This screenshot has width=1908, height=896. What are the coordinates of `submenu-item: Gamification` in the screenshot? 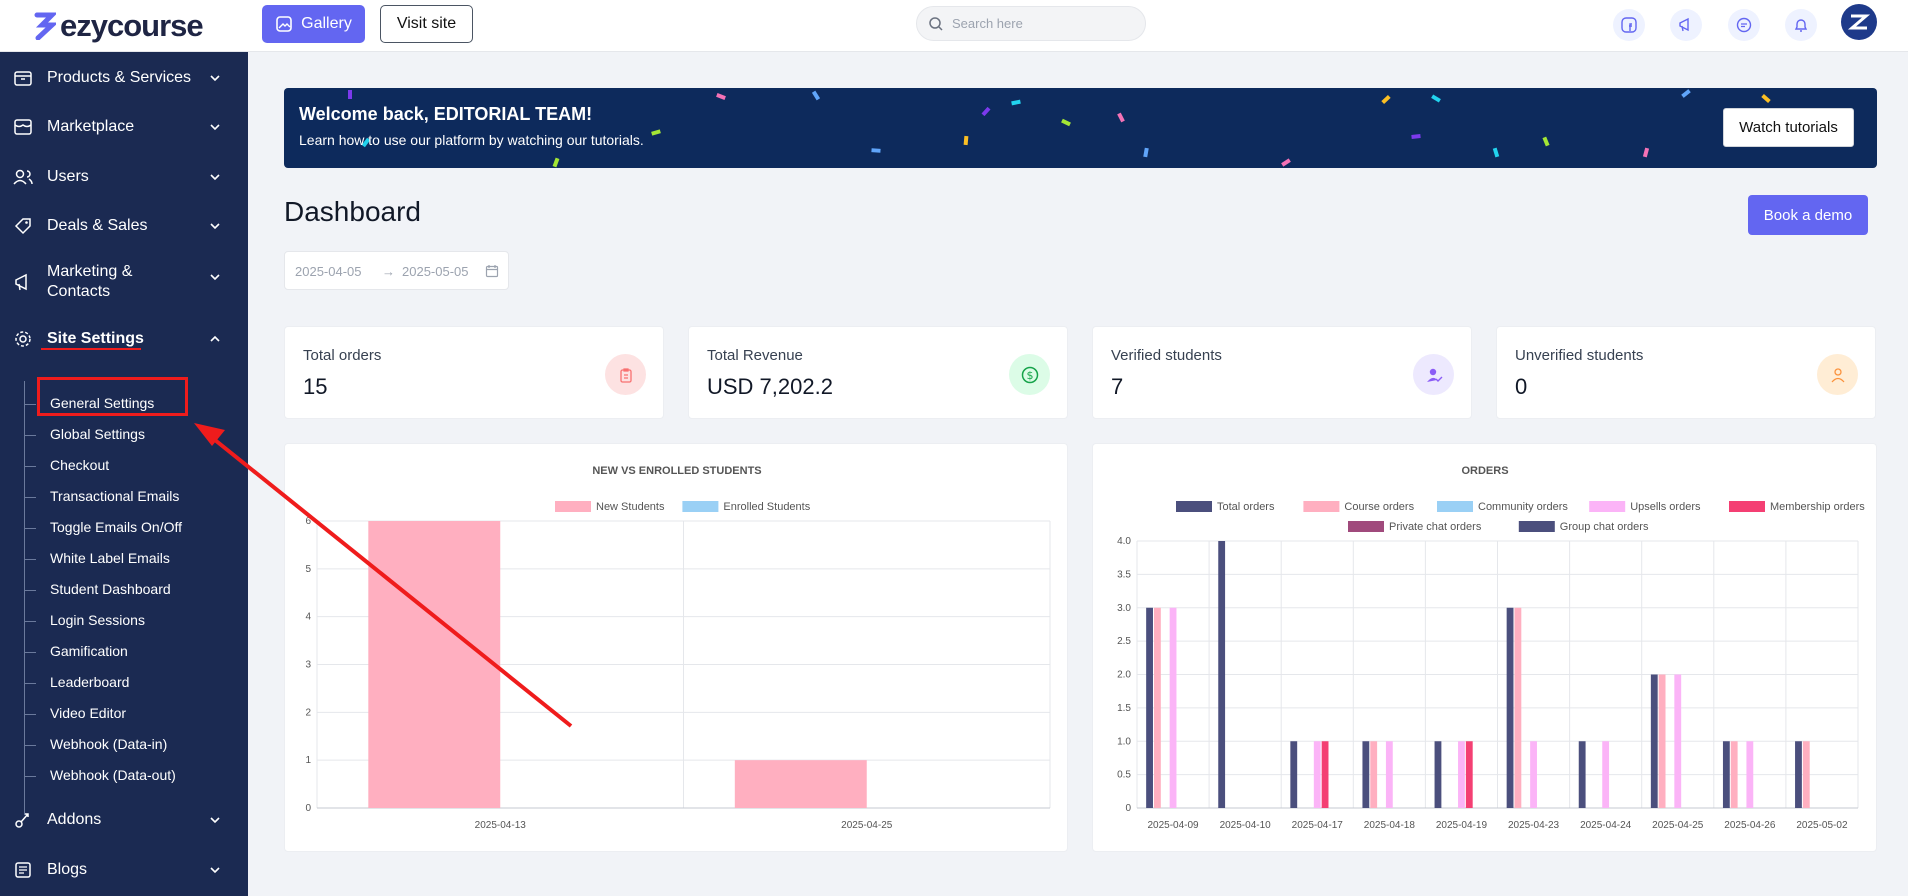 It's located at (89, 651).